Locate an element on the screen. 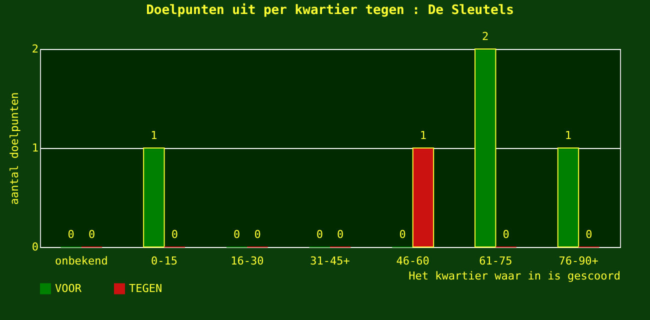  x-tick-label: onbekend is located at coordinates (81, 261).